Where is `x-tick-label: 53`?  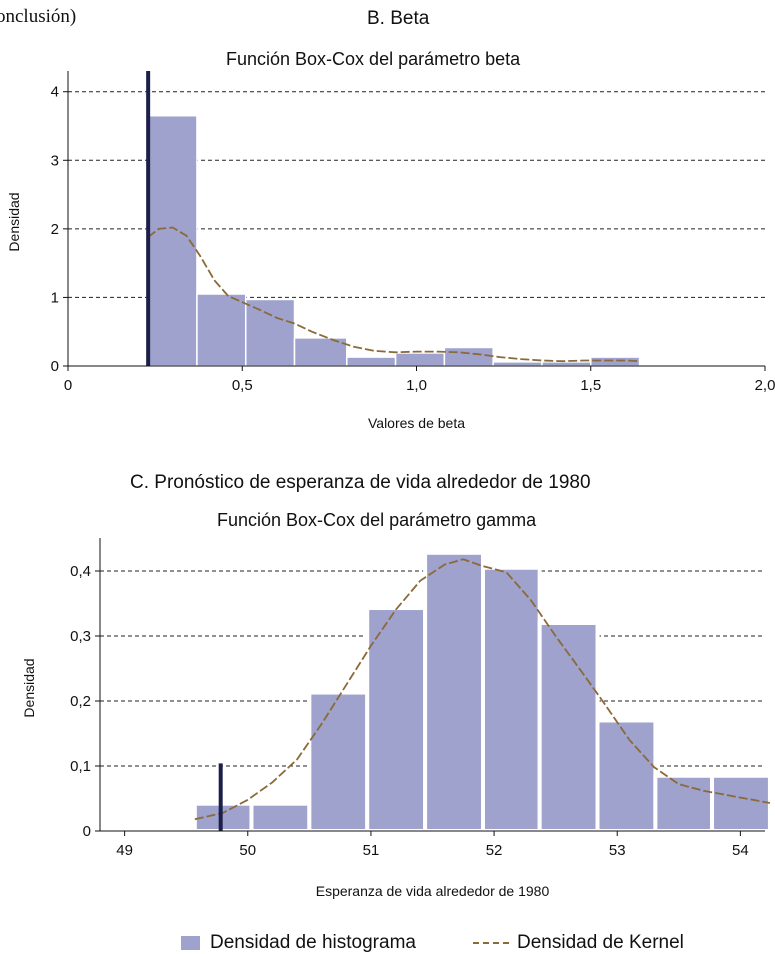 x-tick-label: 53 is located at coordinates (617, 850).